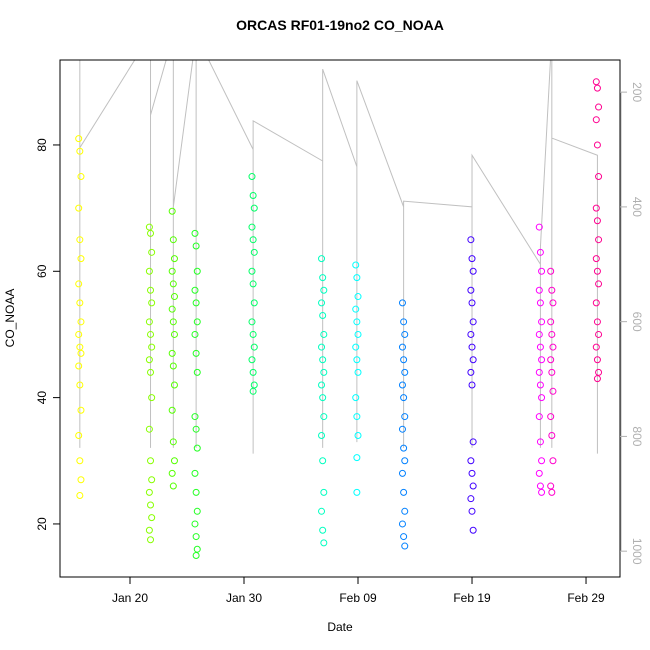  Describe the element at coordinates (637, 322) in the screenshot. I see `y2-tick-label: 600` at that location.